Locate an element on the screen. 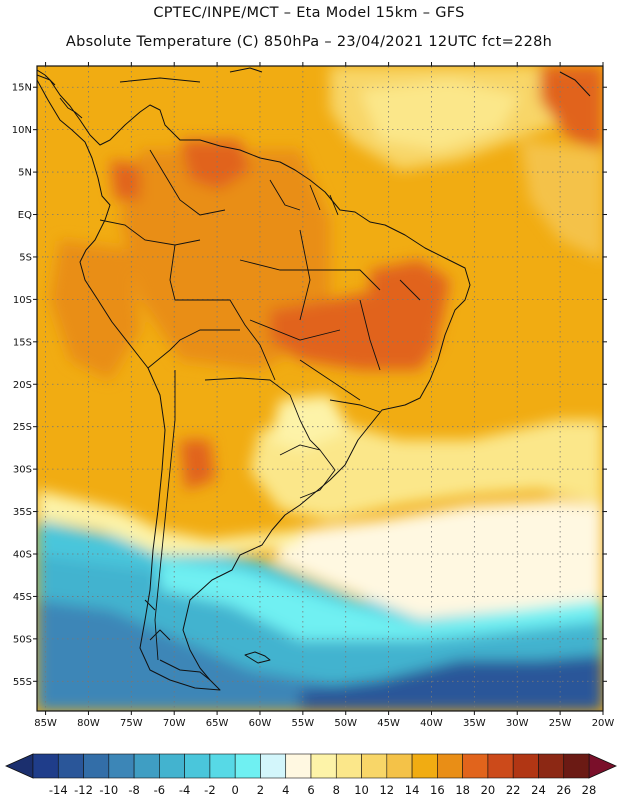  lat-label: 50S is located at coordinates (22, 639).